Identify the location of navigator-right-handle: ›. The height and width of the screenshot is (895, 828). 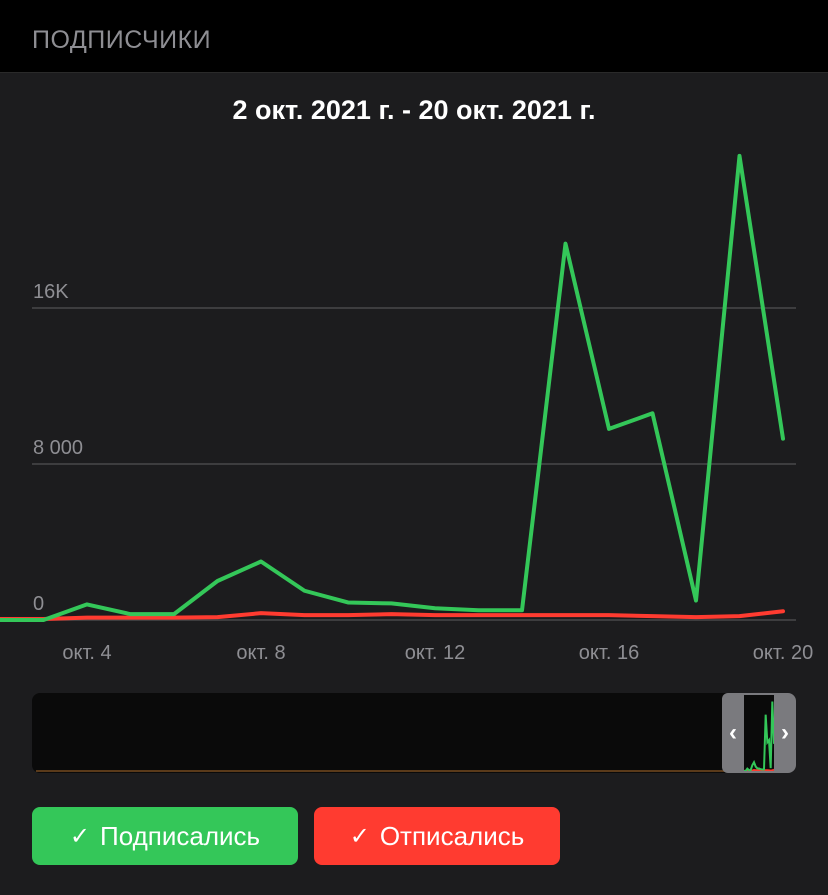
(785, 733).